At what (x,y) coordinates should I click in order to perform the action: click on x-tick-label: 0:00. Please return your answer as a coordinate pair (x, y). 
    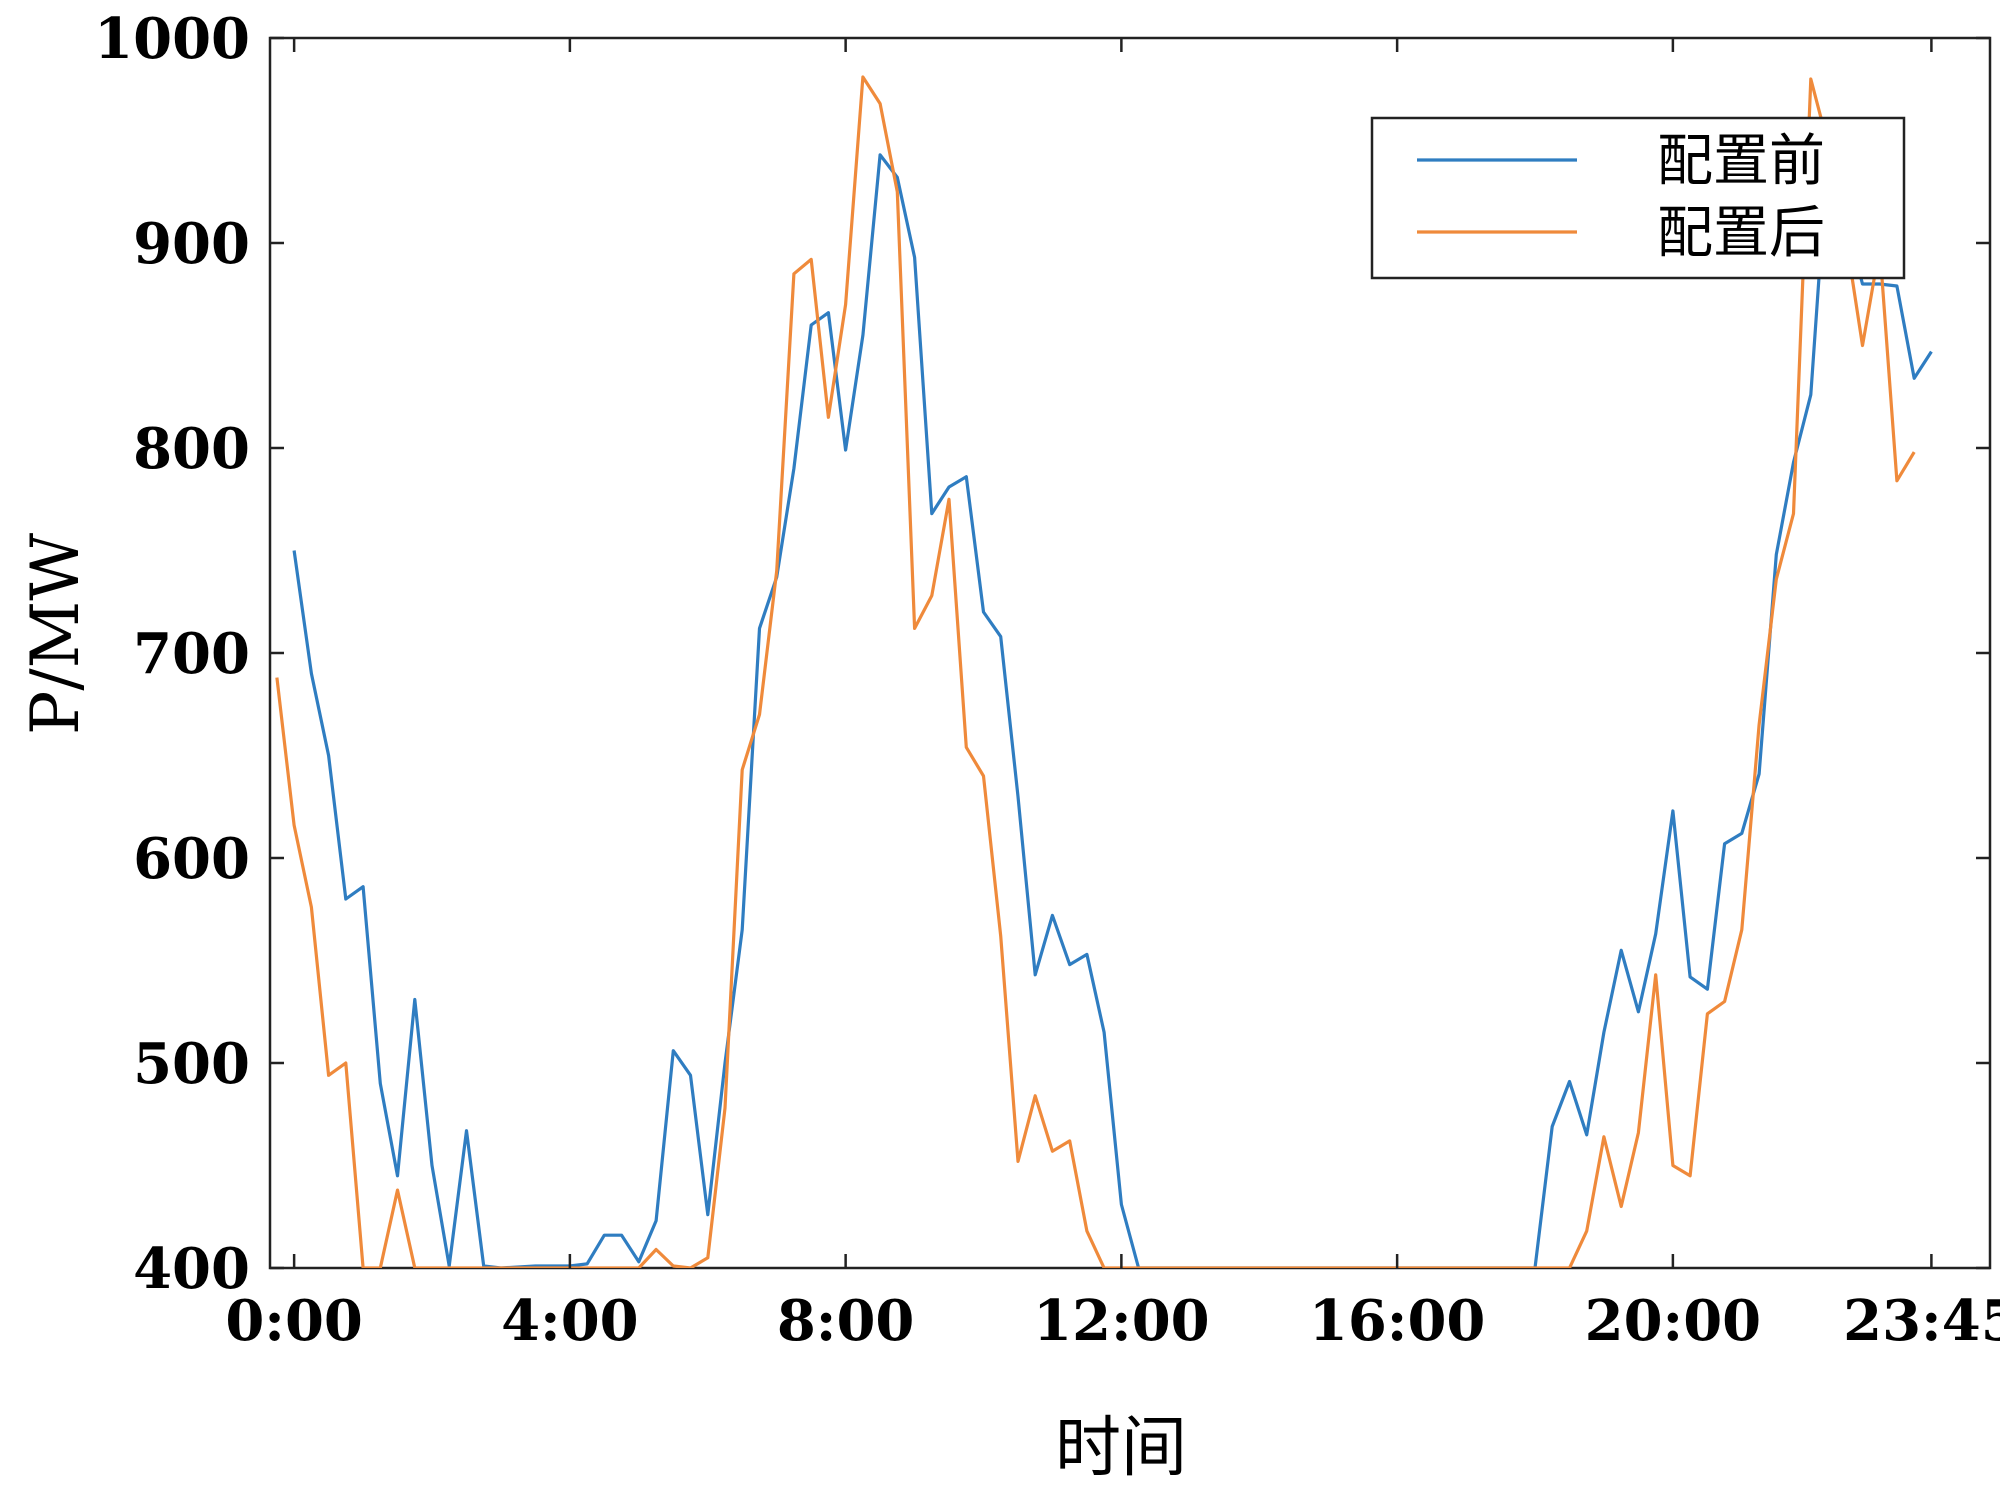
    Looking at the image, I should click on (294, 1321).